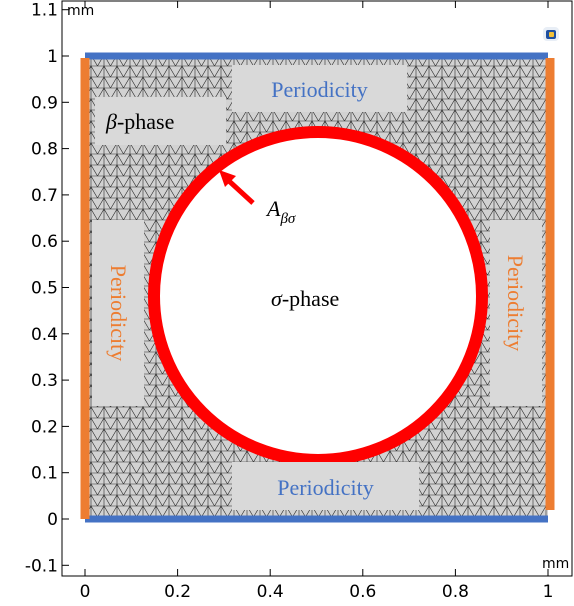 The height and width of the screenshot is (606, 574). What do you see at coordinates (270, 592) in the screenshot?
I see `x-tick-label: 0.4` at bounding box center [270, 592].